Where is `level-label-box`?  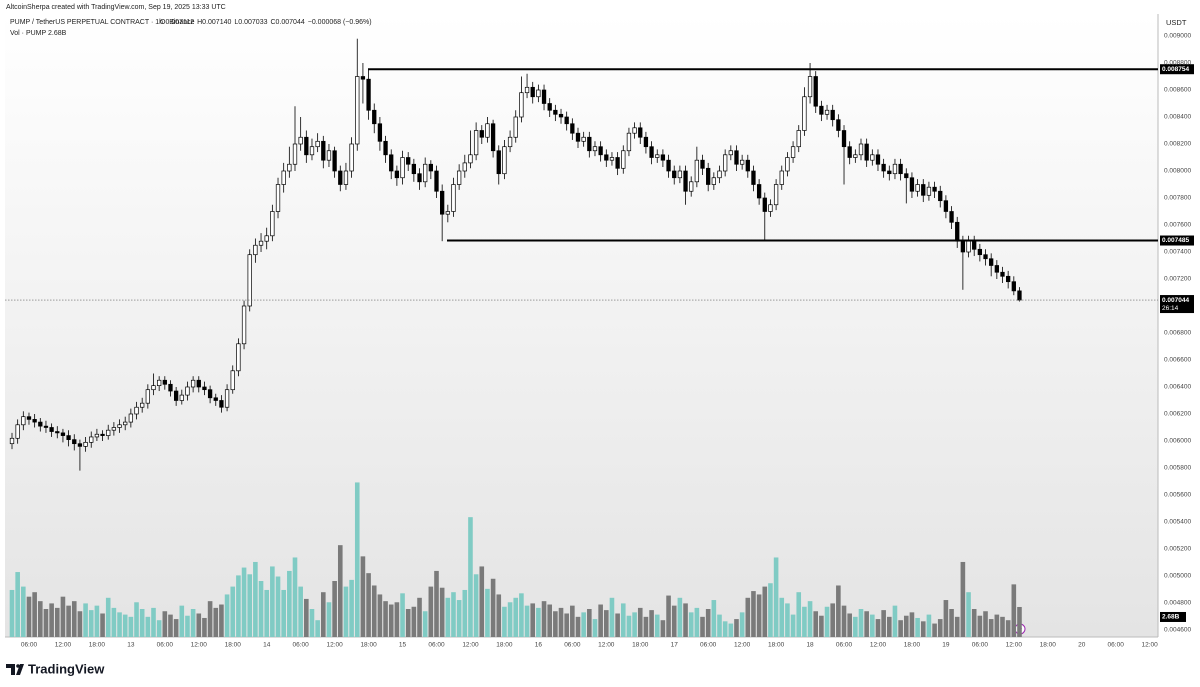 level-label-box is located at coordinates (1177, 240).